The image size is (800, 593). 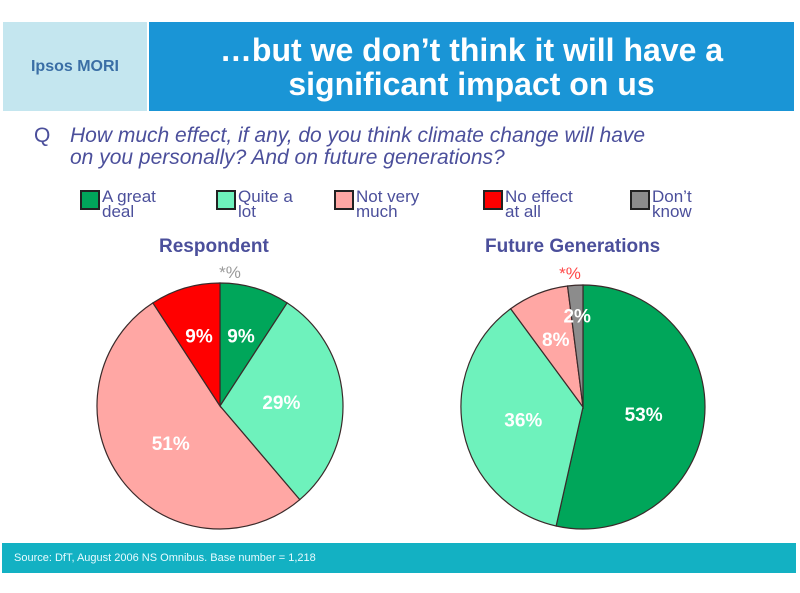 What do you see at coordinates (644, 415) in the screenshot?
I see `pie-label-future-generations-0: 53%` at bounding box center [644, 415].